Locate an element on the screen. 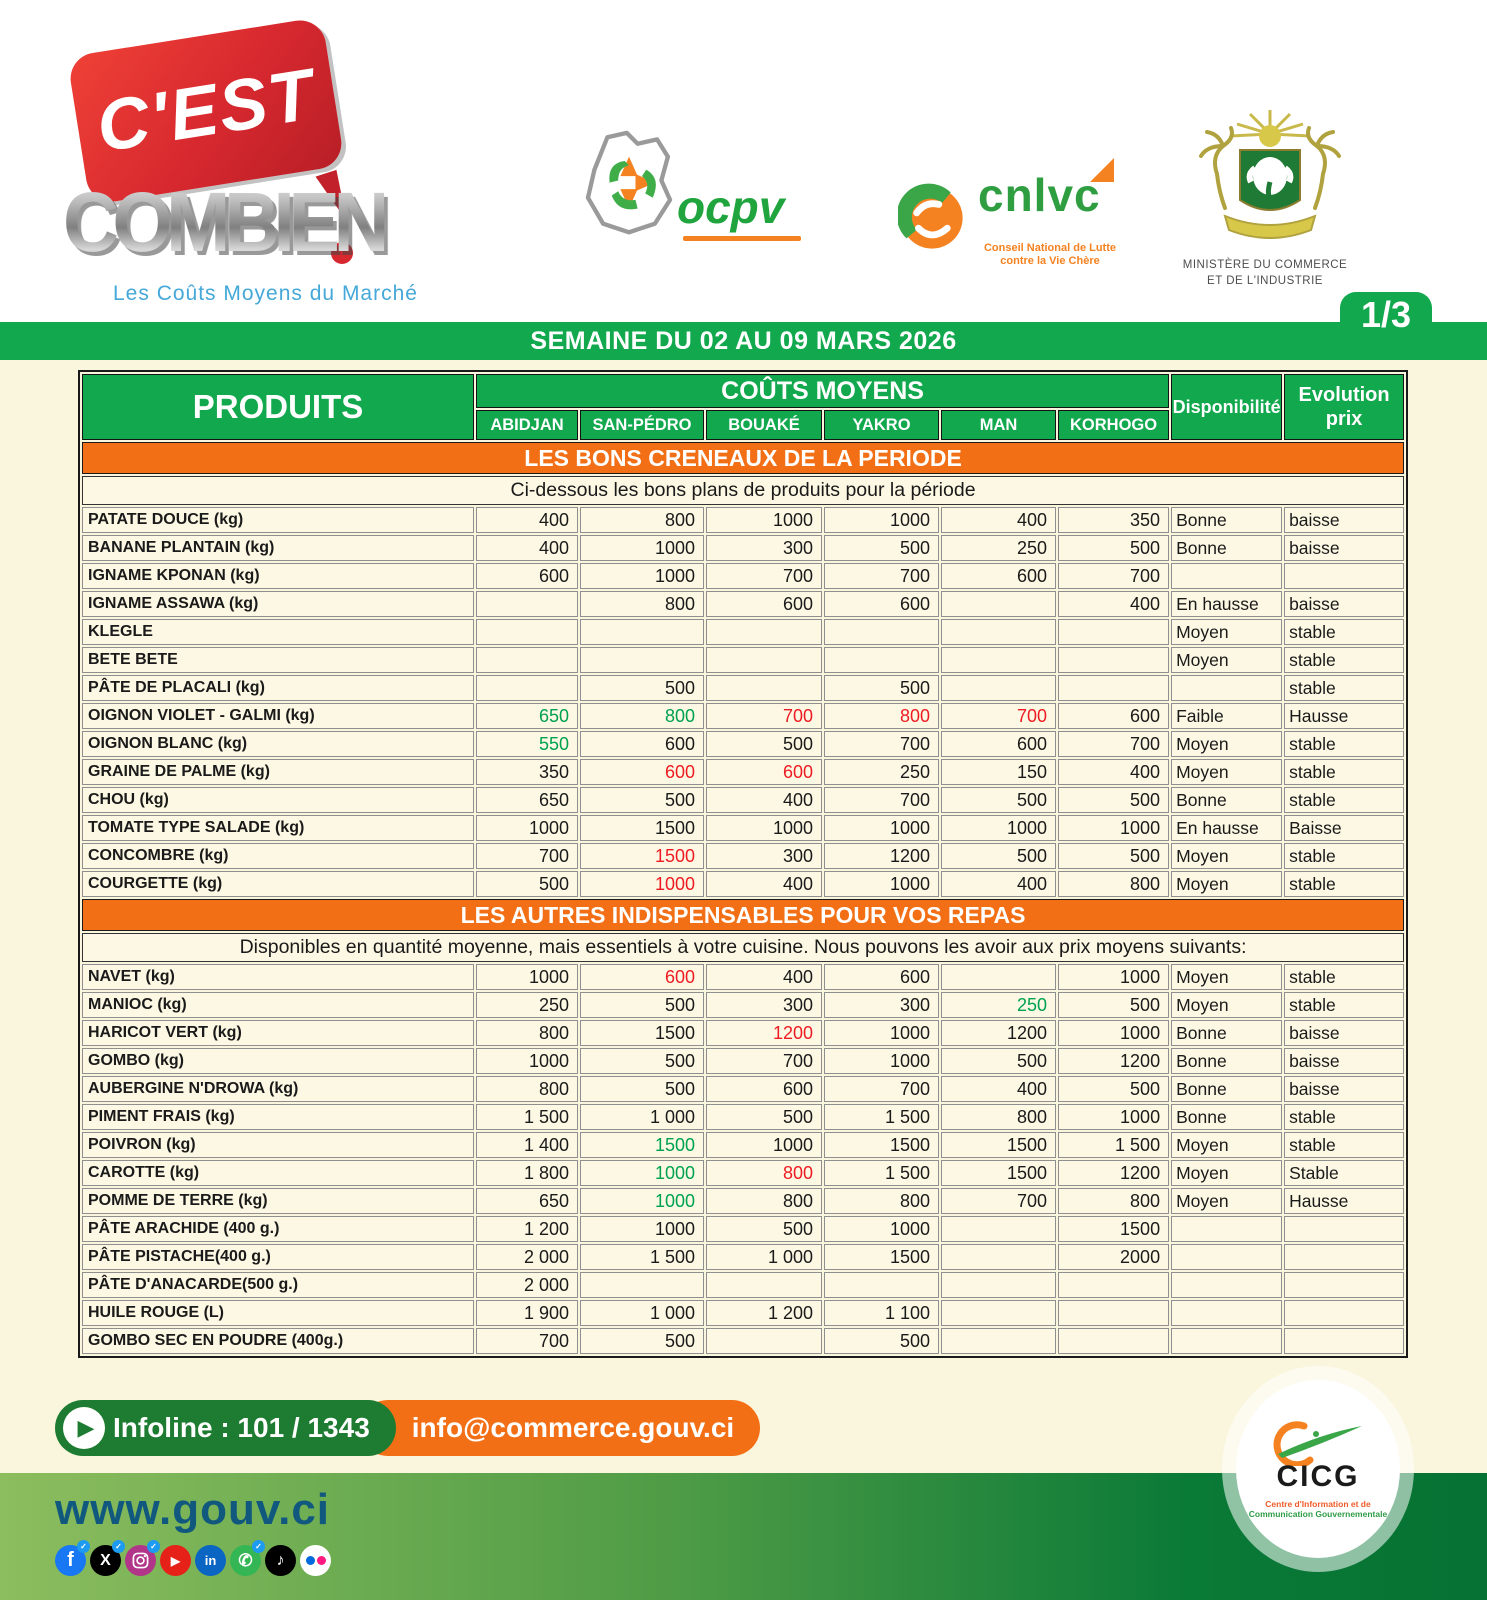 The width and height of the screenshot is (1487, 1600). flickr-icon is located at coordinates (315, 1560).